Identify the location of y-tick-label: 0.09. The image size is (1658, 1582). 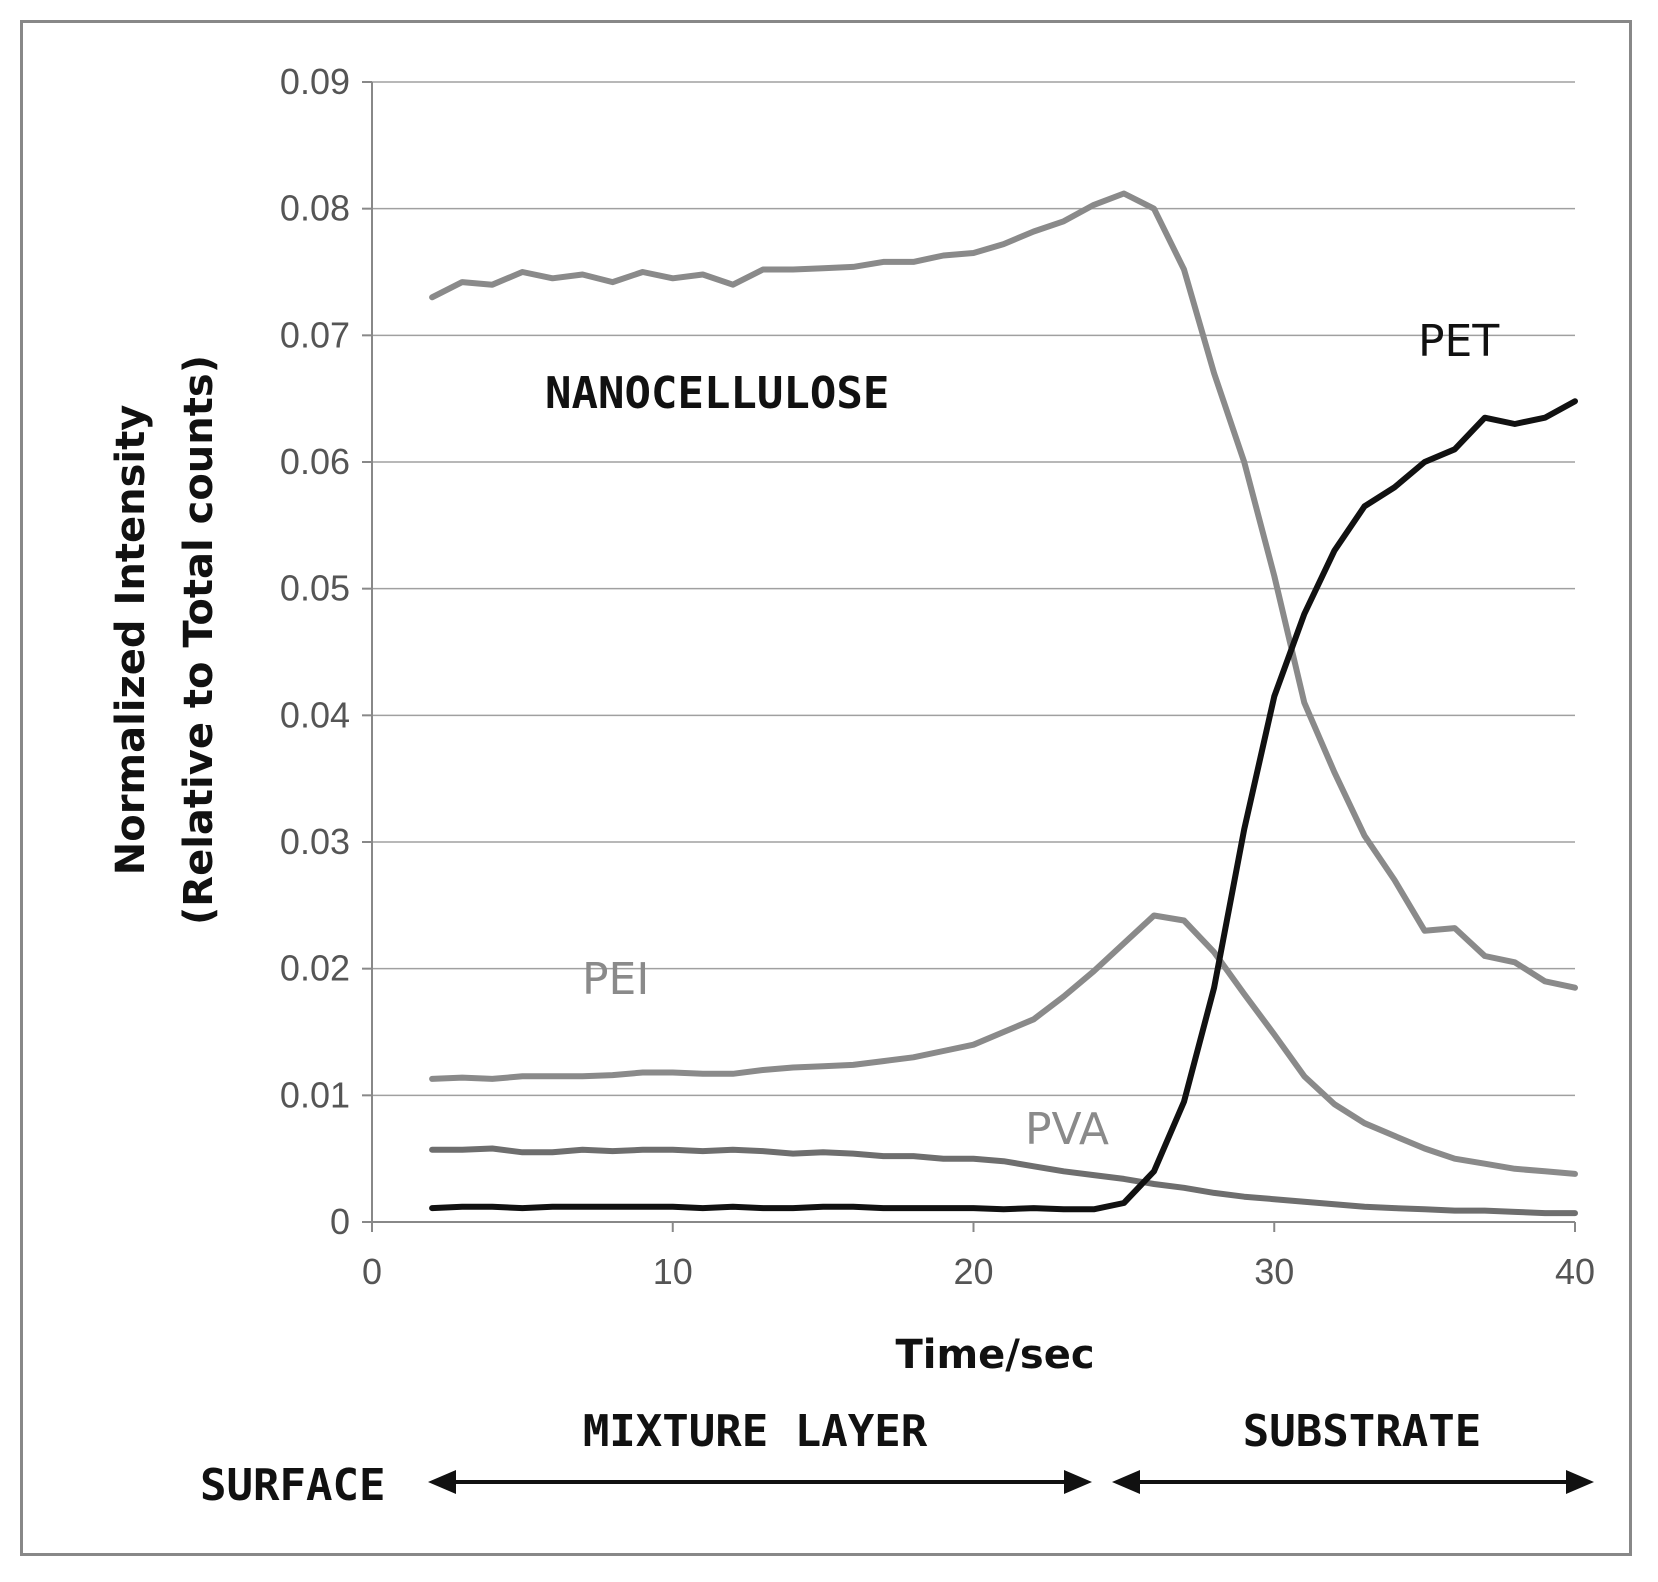
(315, 81).